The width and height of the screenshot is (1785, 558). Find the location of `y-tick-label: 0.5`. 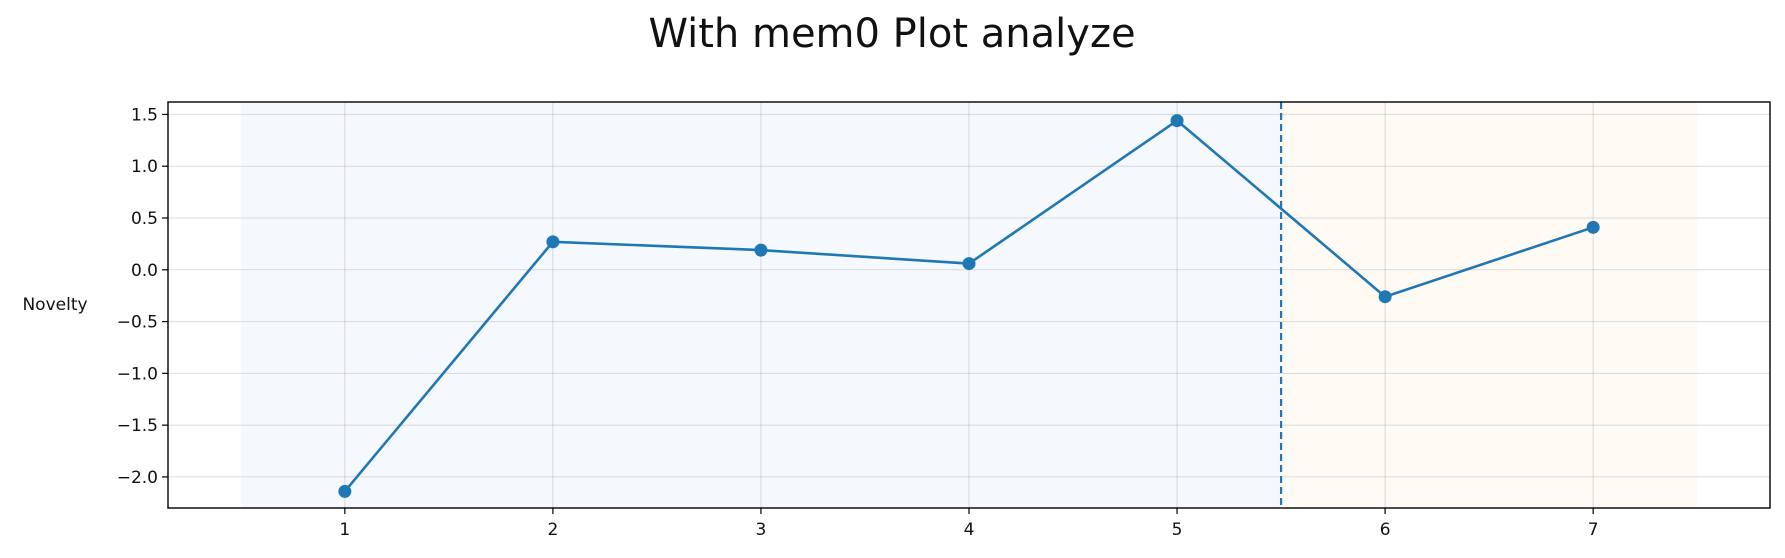

y-tick-label: 0.5 is located at coordinates (144, 219).